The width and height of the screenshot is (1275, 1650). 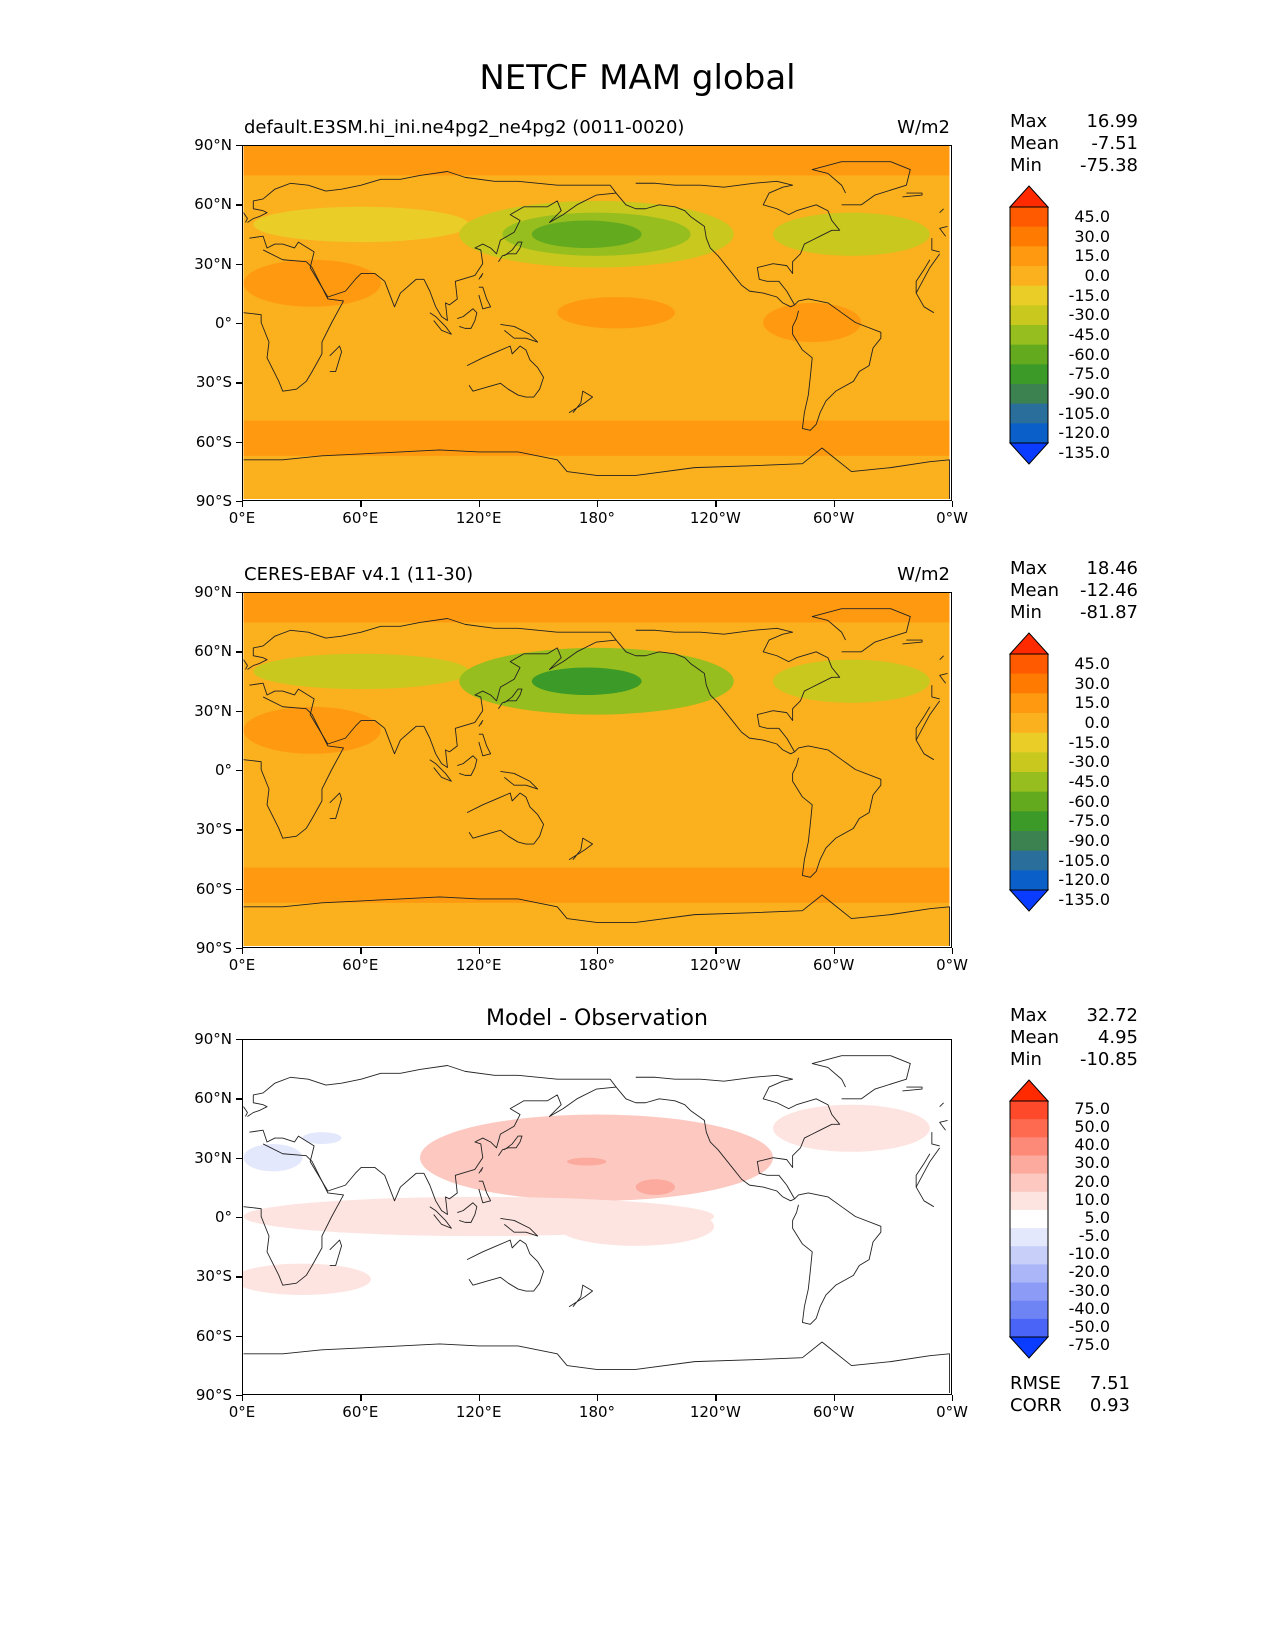 I want to click on colorbar-tick-label: 15.0, so click(x=1092, y=703).